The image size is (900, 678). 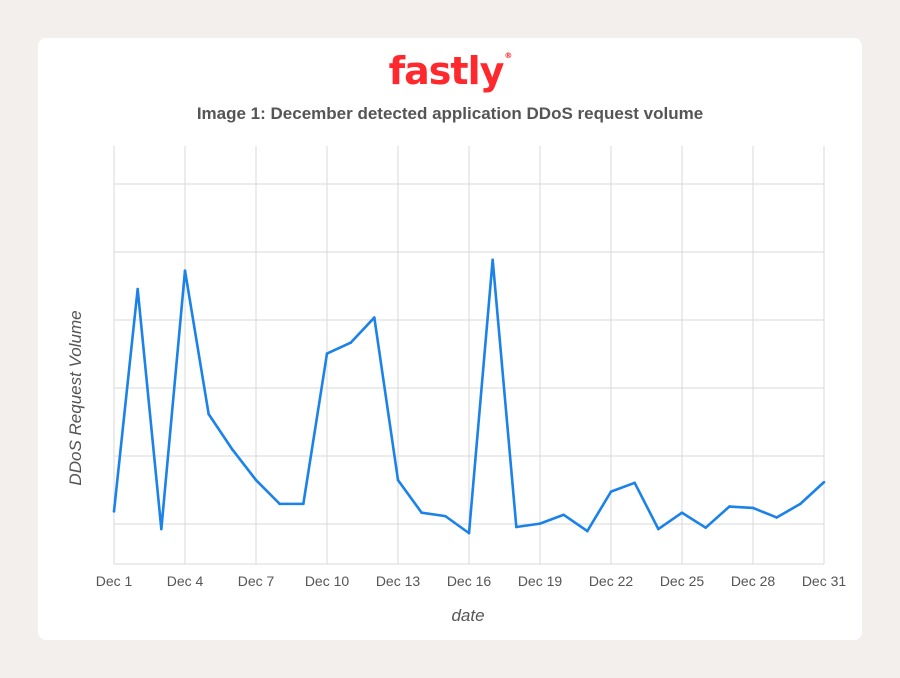 I want to click on fastly-logo: fastly®, so click(x=450, y=71).